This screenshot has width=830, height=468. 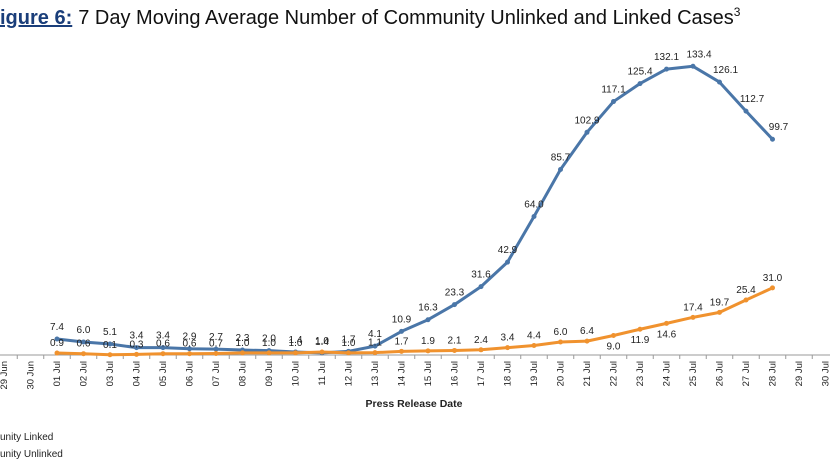 I want to click on data-label: 1.4, so click(x=322, y=342).